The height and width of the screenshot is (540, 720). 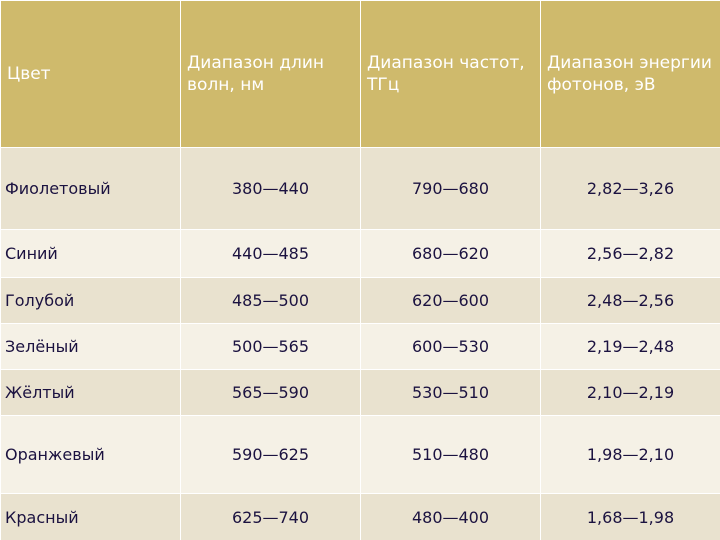 What do you see at coordinates (270, 74) in the screenshot?
I see `header-wavelength: Диапазон длин волн, нм` at bounding box center [270, 74].